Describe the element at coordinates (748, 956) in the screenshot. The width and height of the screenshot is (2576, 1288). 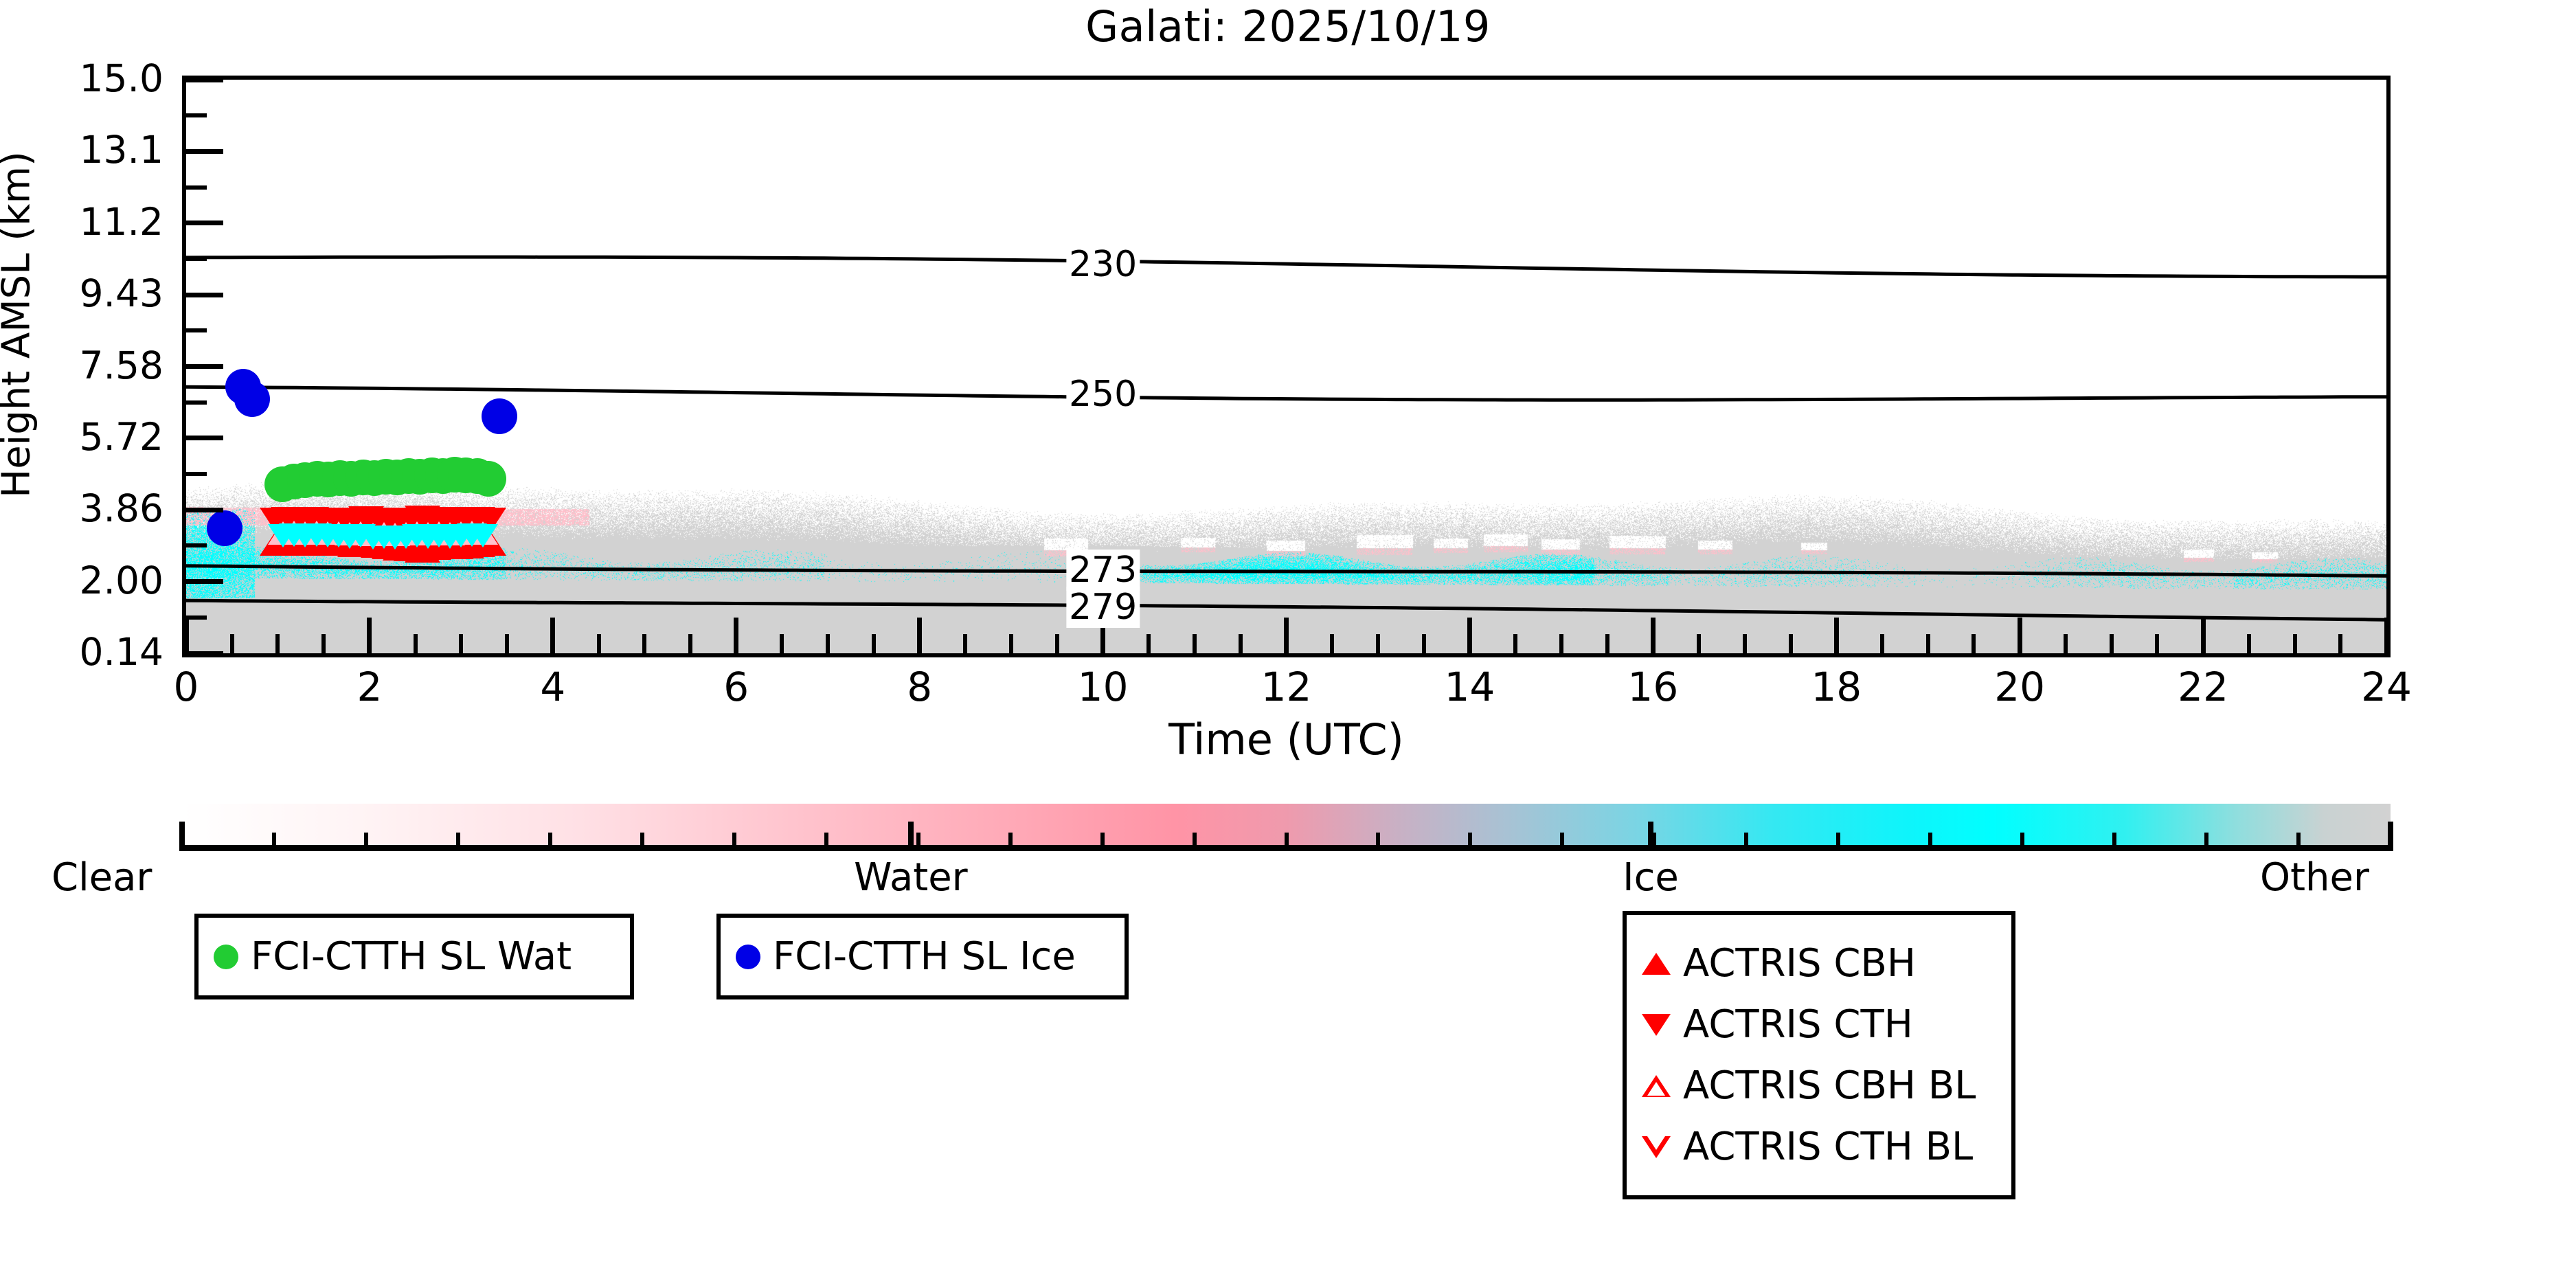
I see `circle-marker-icon` at that location.